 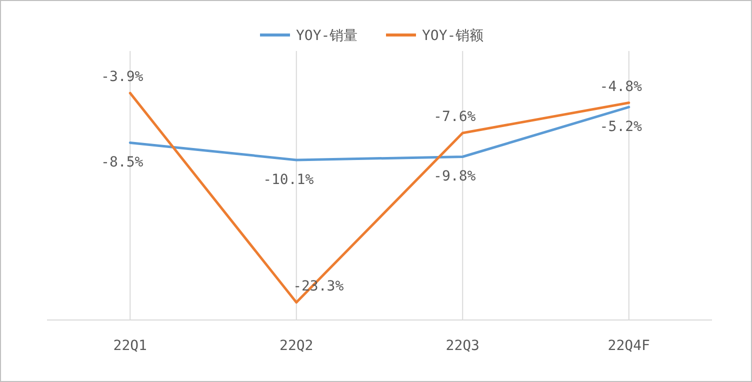 What do you see at coordinates (122, 162) in the screenshot?
I see `data-label: -8.5%` at bounding box center [122, 162].